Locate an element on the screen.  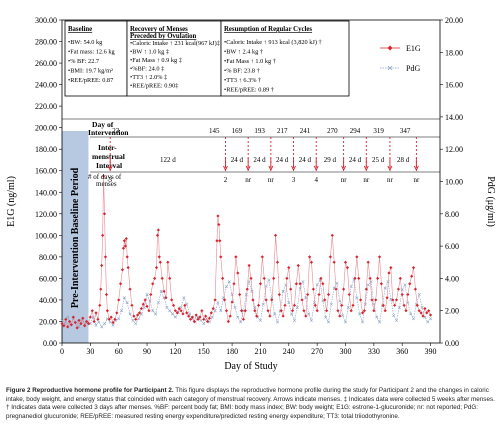
row-label-interval: Interval is located at coordinates (109, 165).